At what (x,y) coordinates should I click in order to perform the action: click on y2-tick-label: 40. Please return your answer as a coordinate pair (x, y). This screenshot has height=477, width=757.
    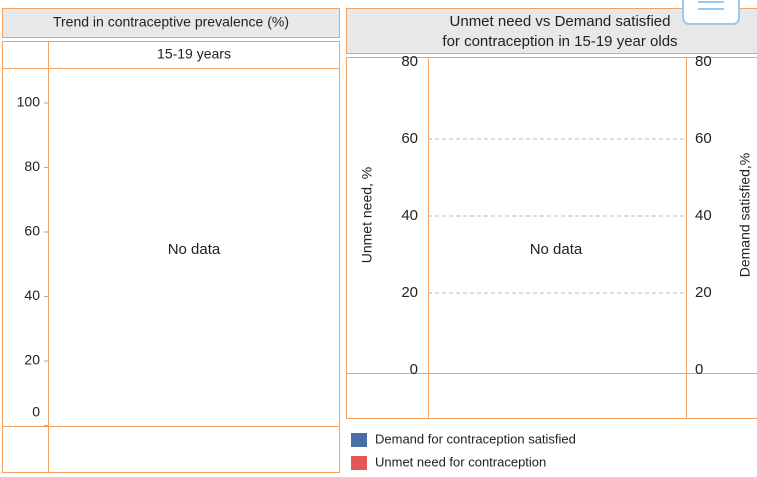
    Looking at the image, I should click on (703, 215).